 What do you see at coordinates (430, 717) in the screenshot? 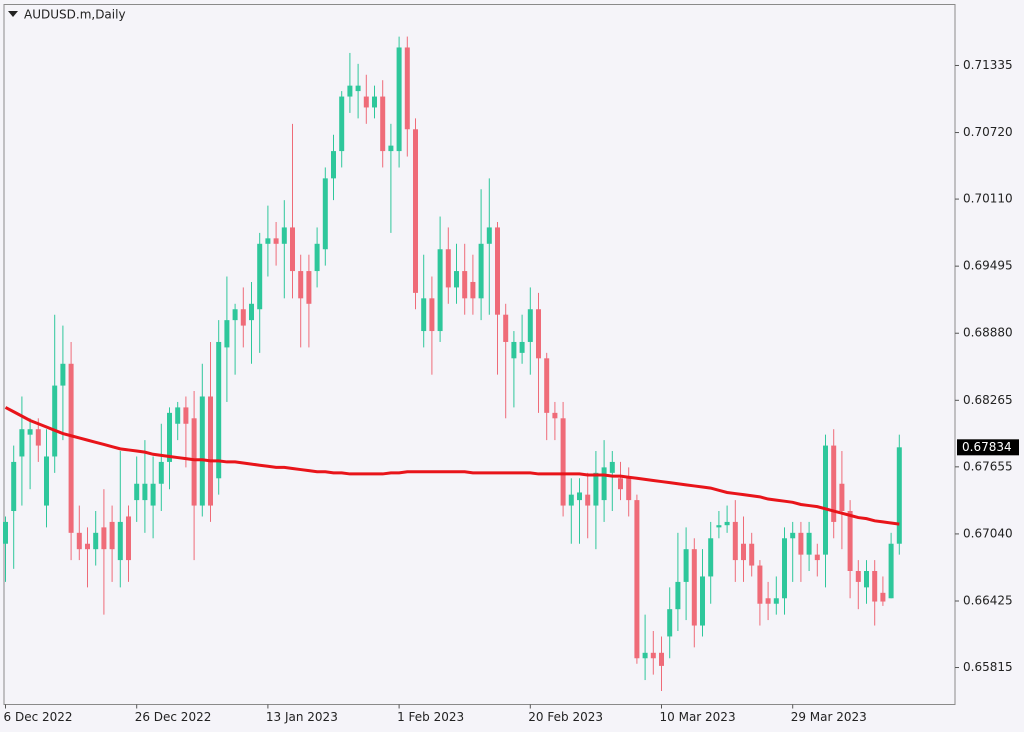
I see `x-tick-label: 1 Feb 2023` at bounding box center [430, 717].